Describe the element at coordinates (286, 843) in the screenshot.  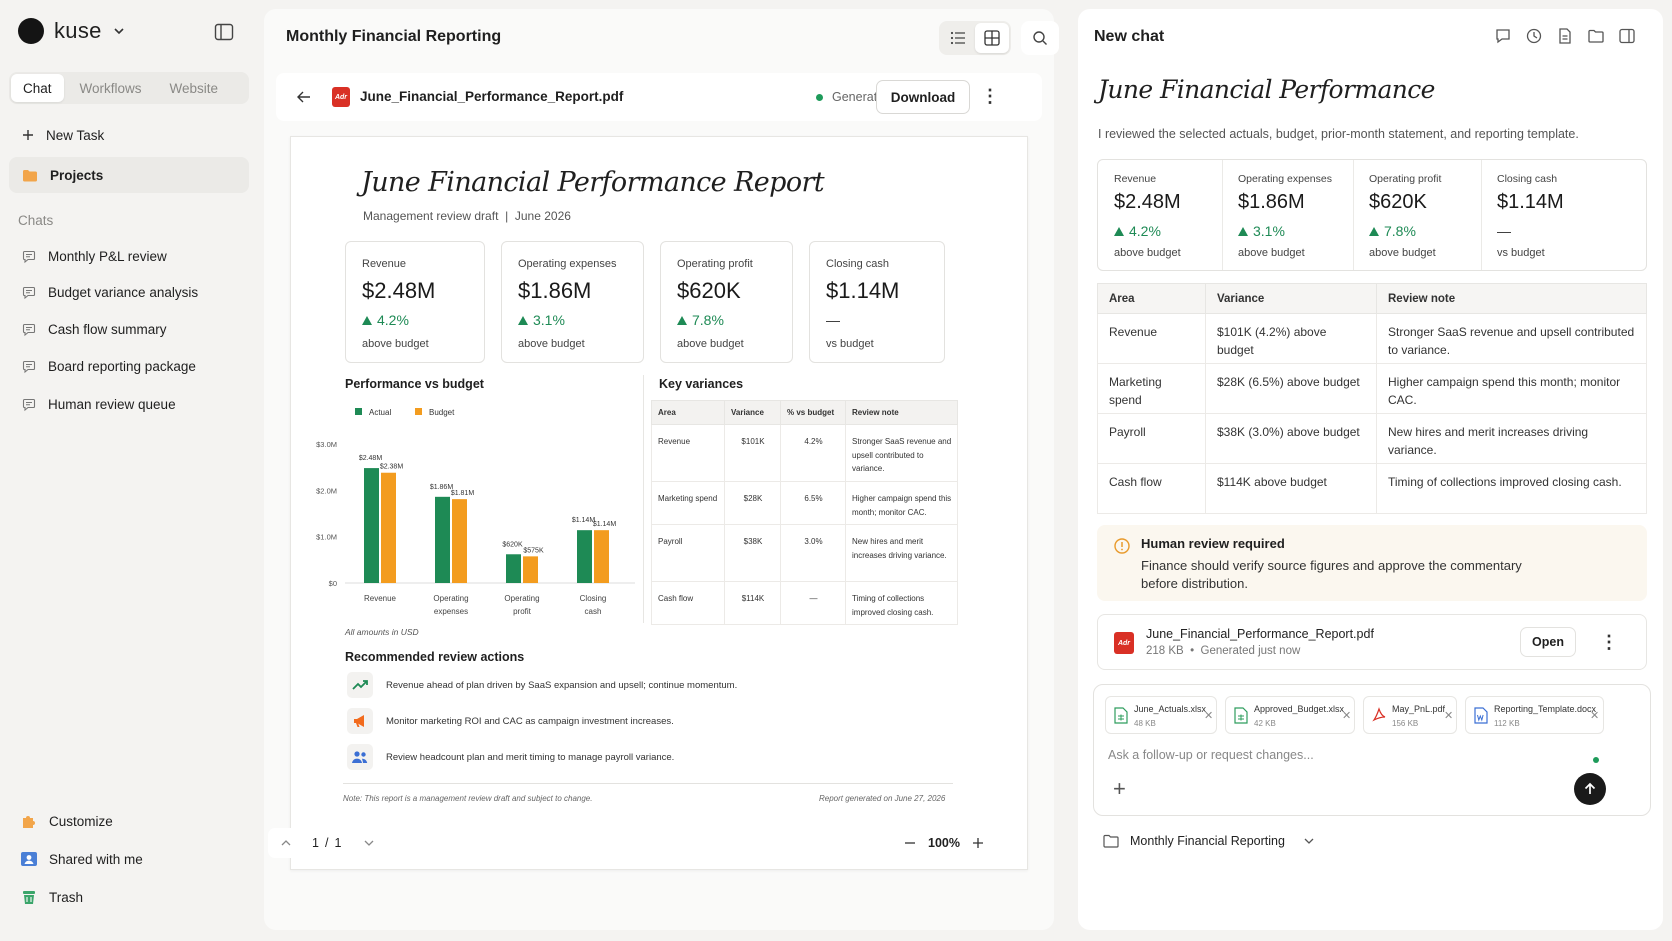
I see `chevron-up-icon` at that location.